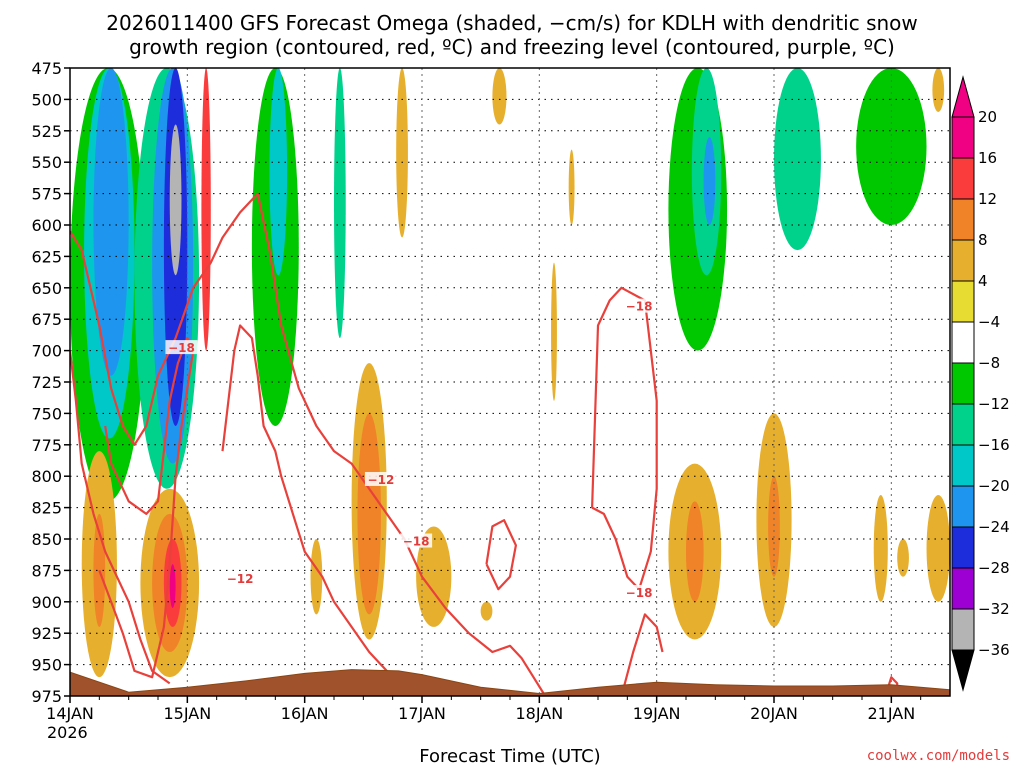 The width and height of the screenshot is (1024, 768). Describe the element at coordinates (657, 713) in the screenshot. I see `x-tick-label-5: 19JAN` at that location.